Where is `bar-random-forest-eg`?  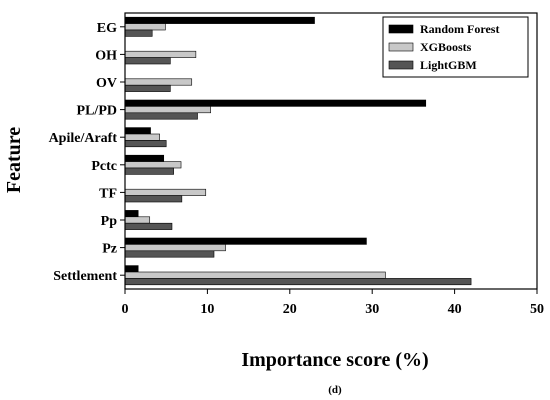 bar-random-forest-eg is located at coordinates (219, 20).